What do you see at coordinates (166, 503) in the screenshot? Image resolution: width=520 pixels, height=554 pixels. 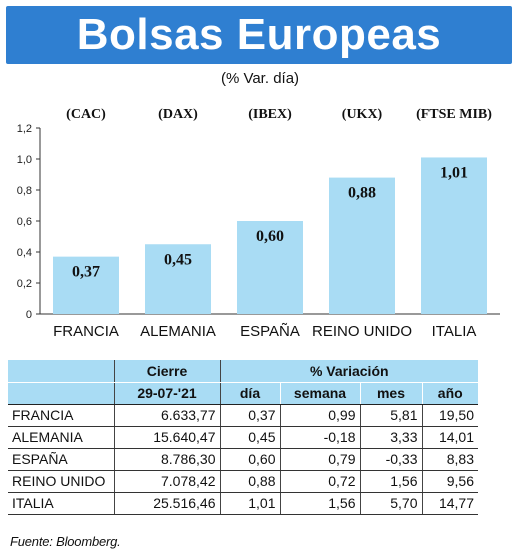 I see `row-value: 25.516,46` at bounding box center [166, 503].